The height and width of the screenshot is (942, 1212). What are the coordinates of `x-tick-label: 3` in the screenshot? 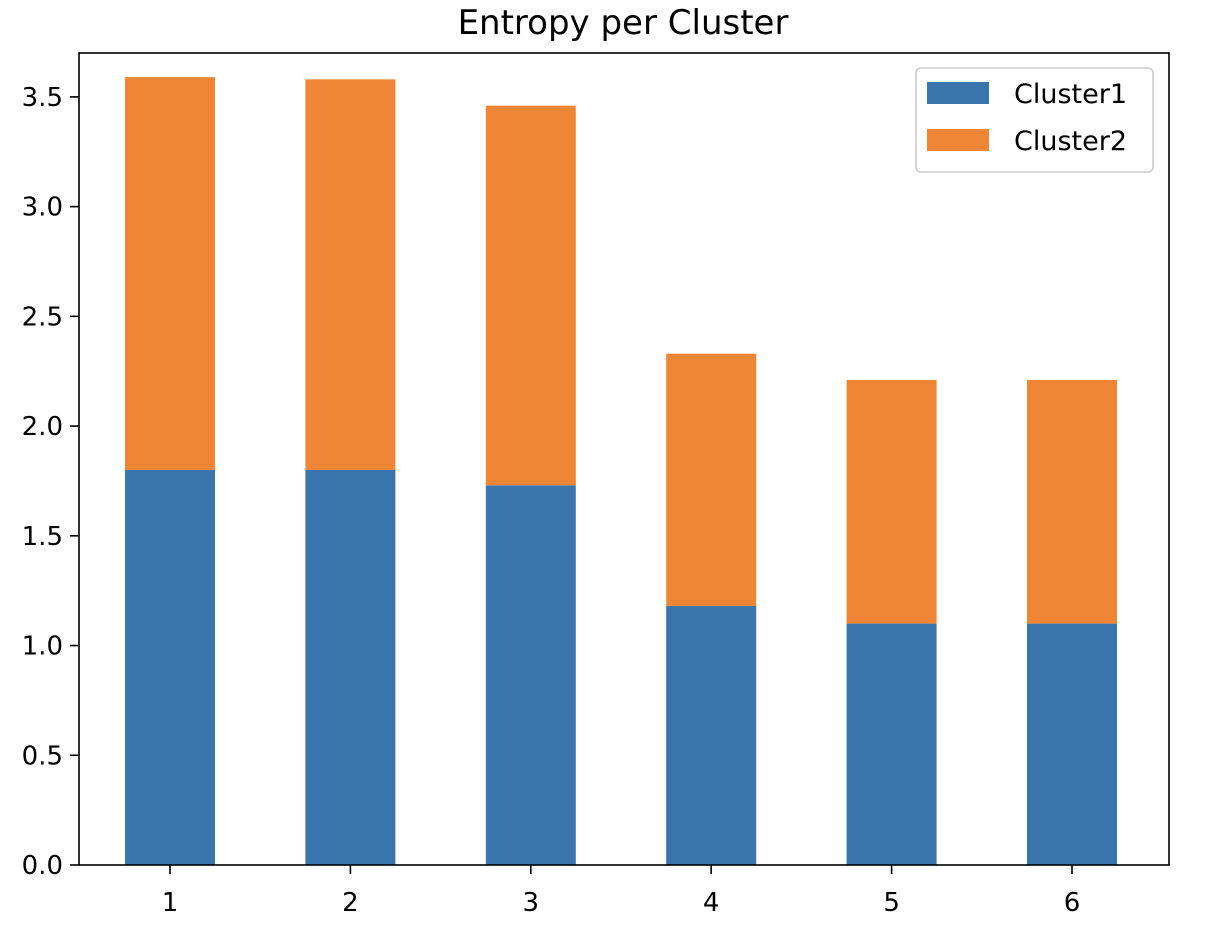 It's located at (531, 903).